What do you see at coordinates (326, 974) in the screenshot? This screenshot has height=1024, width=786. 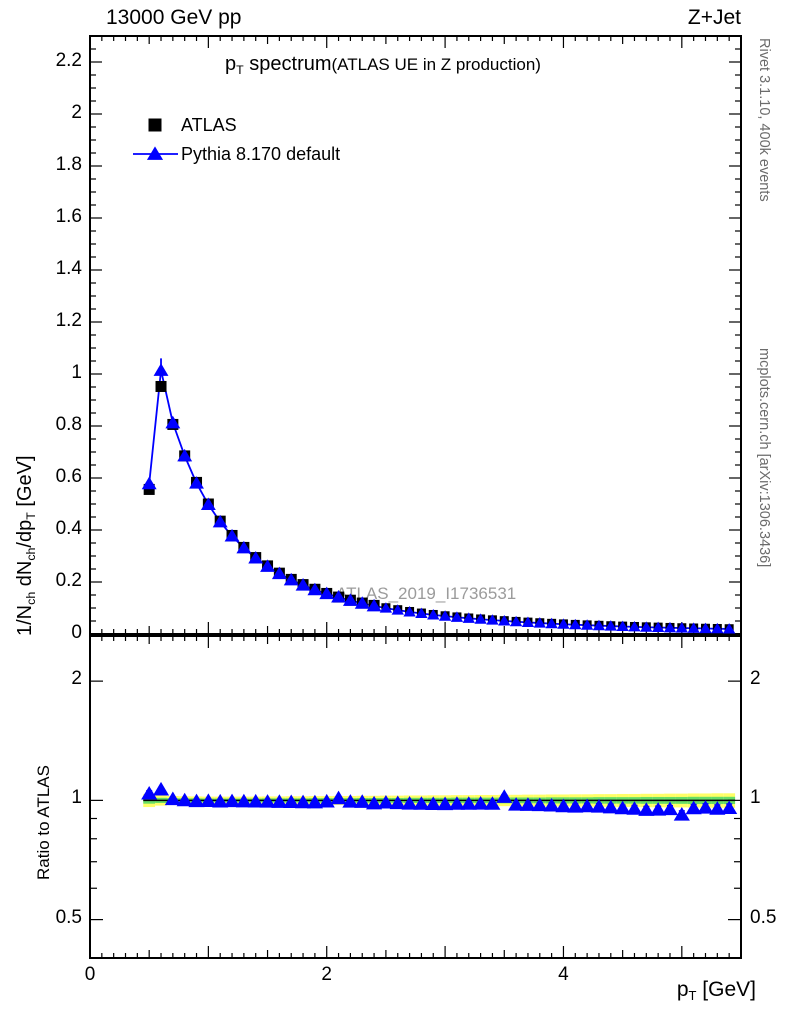 I see `x-tick-label: 2` at bounding box center [326, 974].